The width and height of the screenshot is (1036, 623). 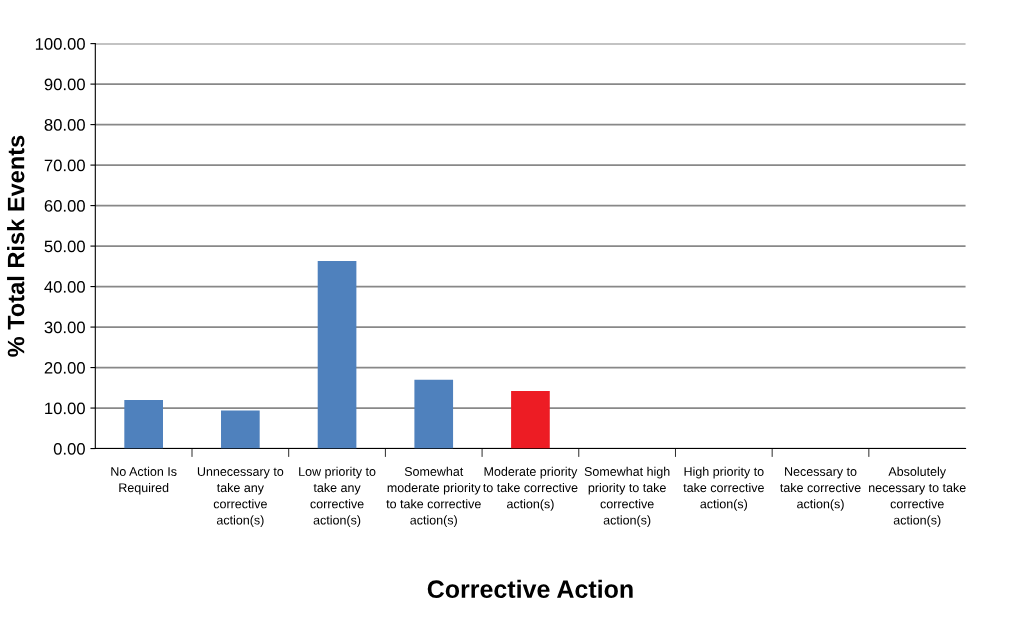 I want to click on x-tick-label: Low priority to take any corrective action(s), so click(x=337, y=496).